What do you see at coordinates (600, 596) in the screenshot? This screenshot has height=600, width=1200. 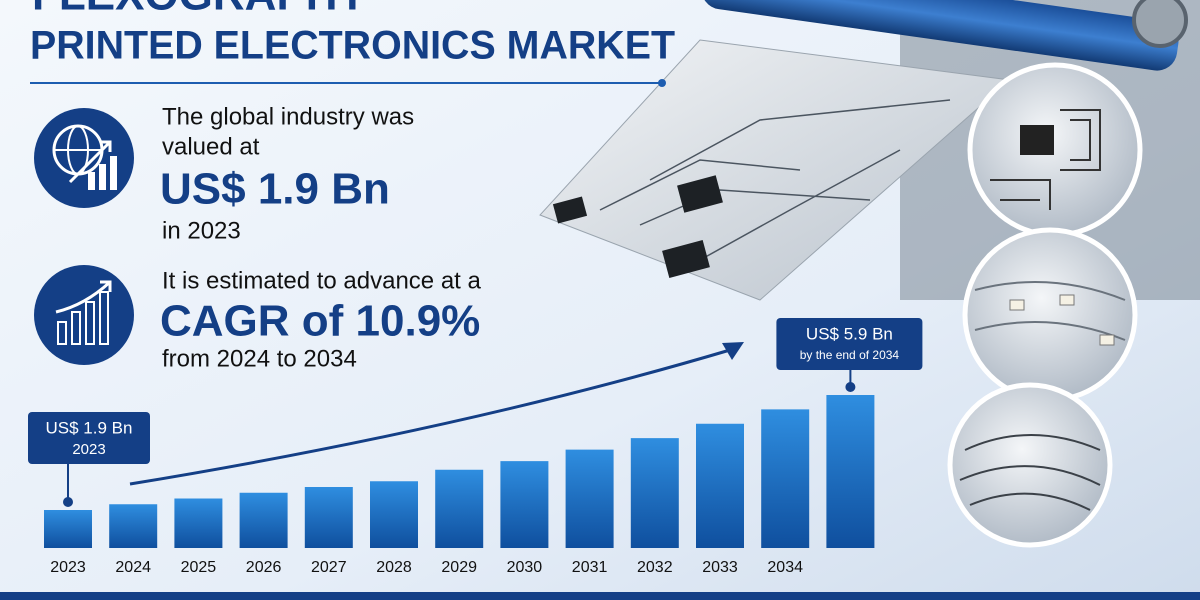 I see `bottom-strip` at bounding box center [600, 596].